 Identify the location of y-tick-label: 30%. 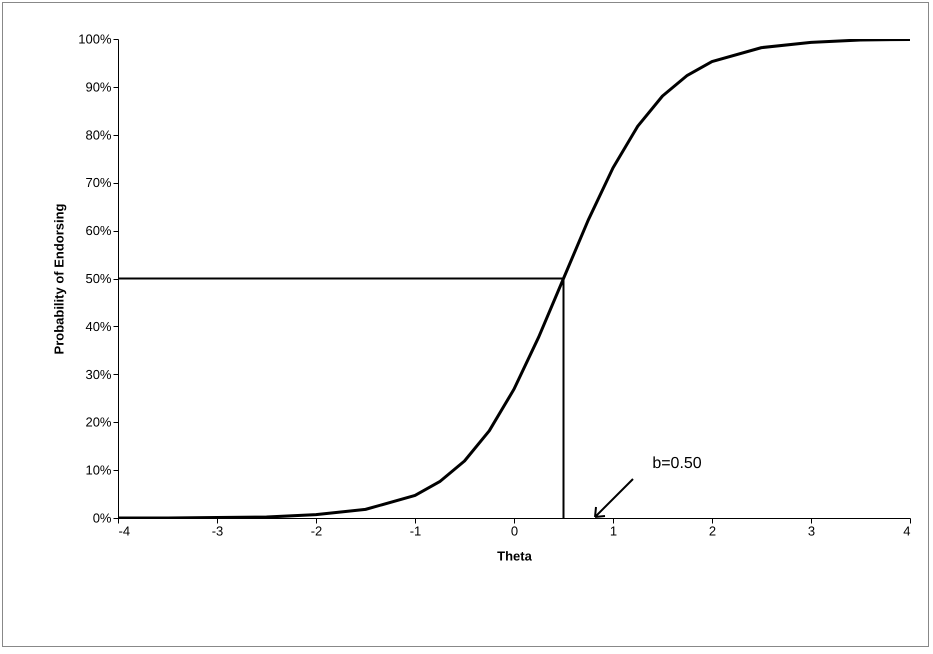
(98, 374).